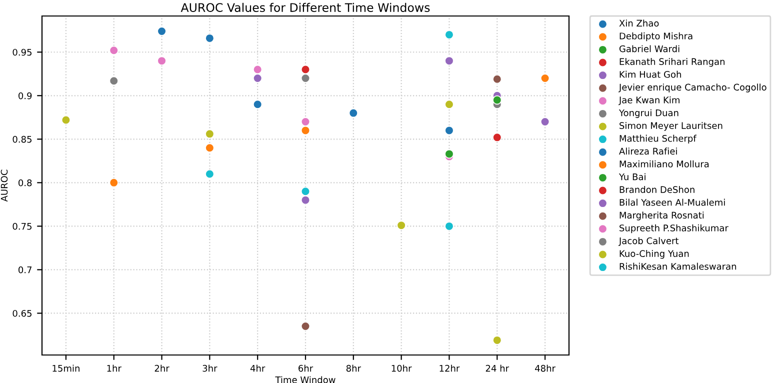  I want to click on legend-label: Kim Huat Goh, so click(650, 74).